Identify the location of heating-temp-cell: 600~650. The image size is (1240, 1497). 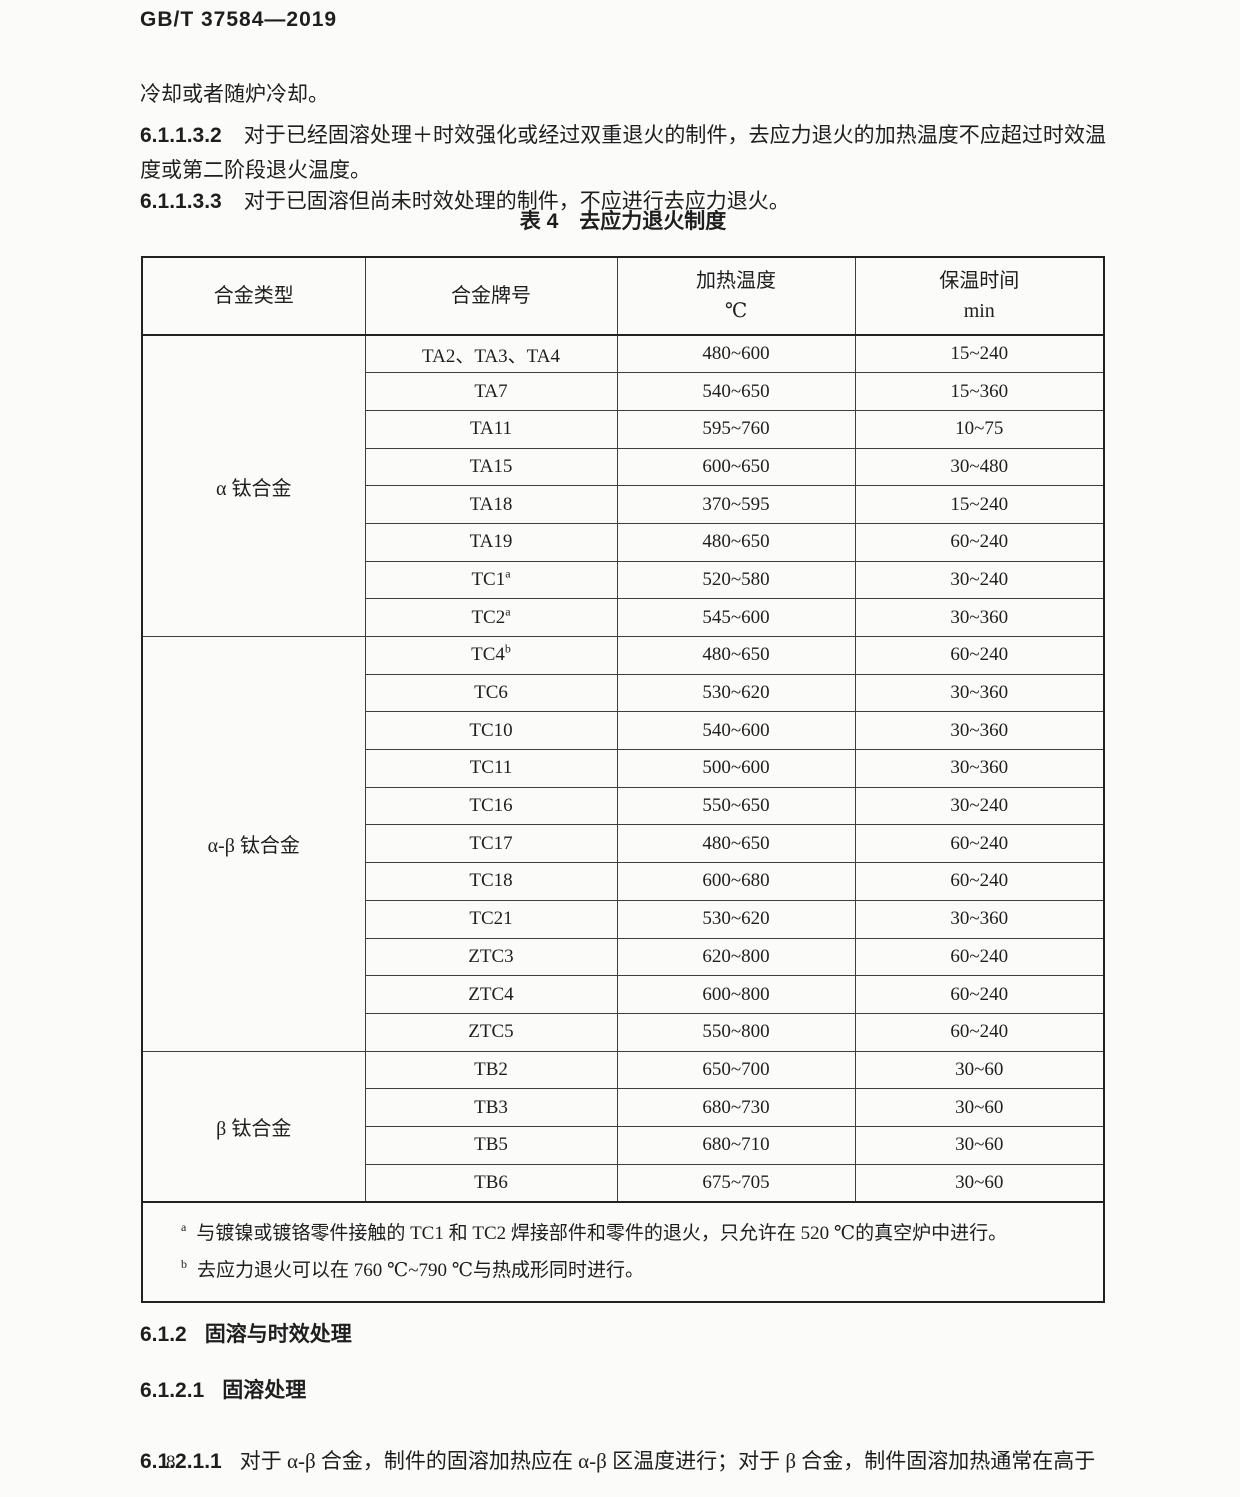
(736, 467).